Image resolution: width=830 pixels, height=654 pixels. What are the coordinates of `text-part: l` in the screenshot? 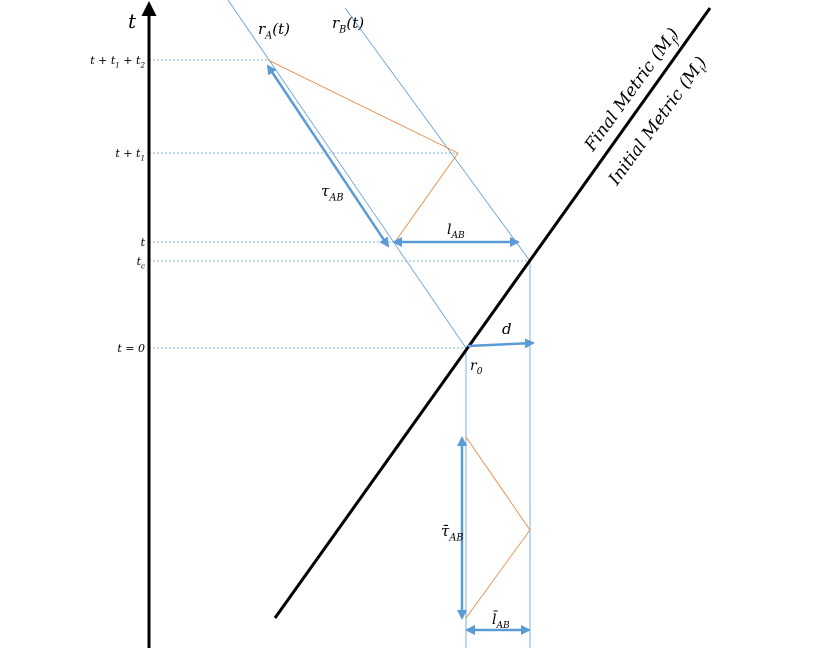 It's located at (449, 230).